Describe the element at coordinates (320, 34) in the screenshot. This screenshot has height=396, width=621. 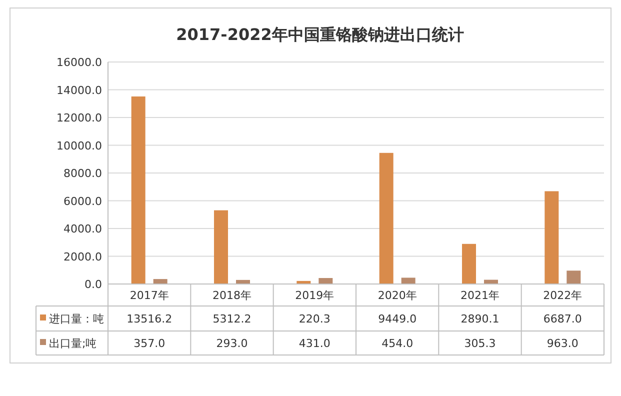
I see `chart-title: 2017-2022年中国重铬酸钠进出口统计` at that location.